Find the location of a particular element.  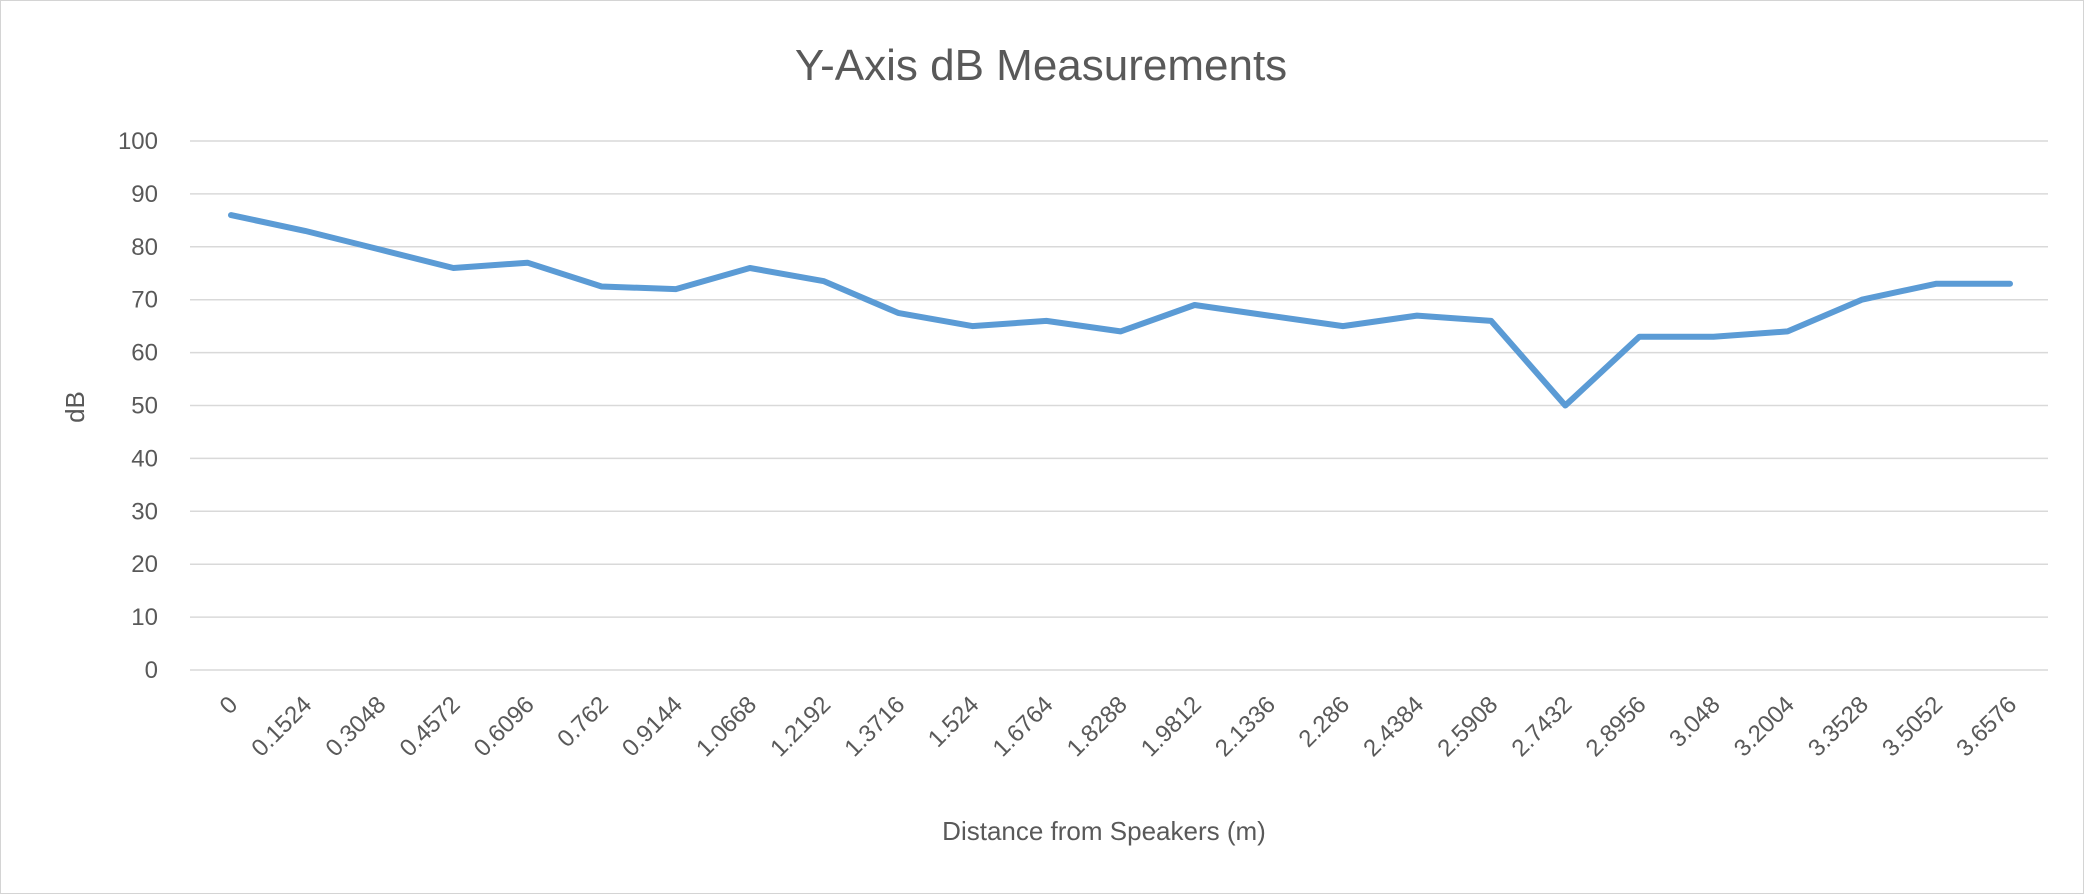

x-tick-label: 3.048 is located at coordinates (1695, 722).